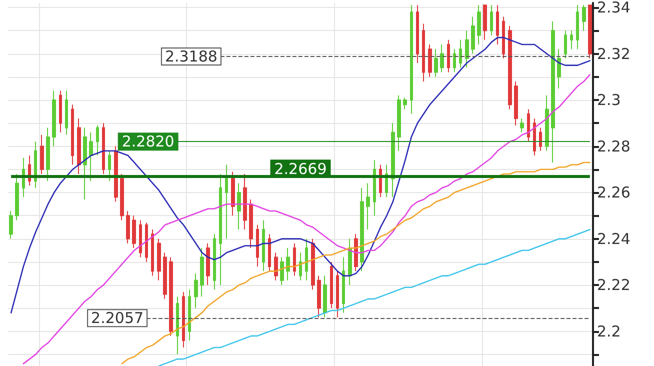 This screenshot has height=366, width=654. Describe the element at coordinates (613, 146) in the screenshot. I see `y-tick-label: 2.28` at that location.